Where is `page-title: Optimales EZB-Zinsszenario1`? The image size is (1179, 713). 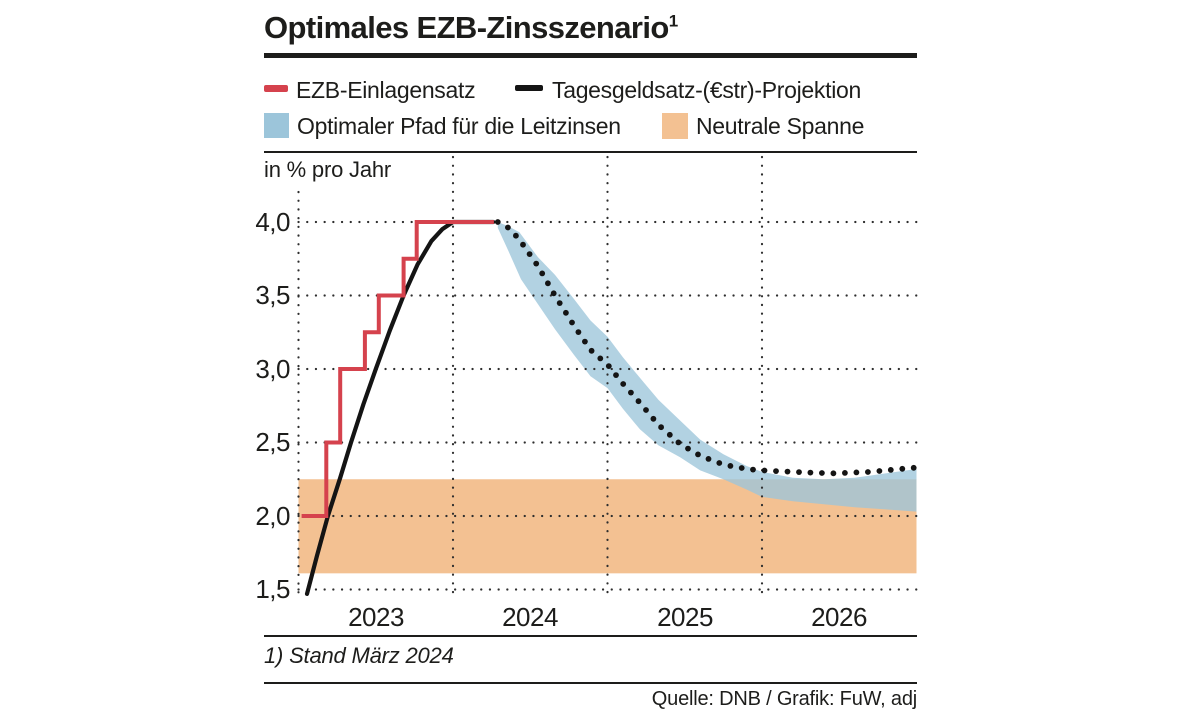
page-title: Optimales EZB-Zinsszenario1 is located at coordinates (471, 28).